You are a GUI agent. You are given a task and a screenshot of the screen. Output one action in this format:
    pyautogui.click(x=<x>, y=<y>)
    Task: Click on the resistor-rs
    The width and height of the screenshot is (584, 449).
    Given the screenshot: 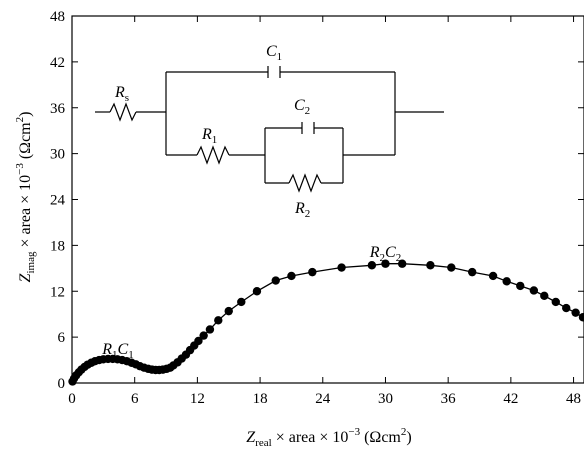 What is the action you would take?
    pyautogui.click(x=123, y=112)
    